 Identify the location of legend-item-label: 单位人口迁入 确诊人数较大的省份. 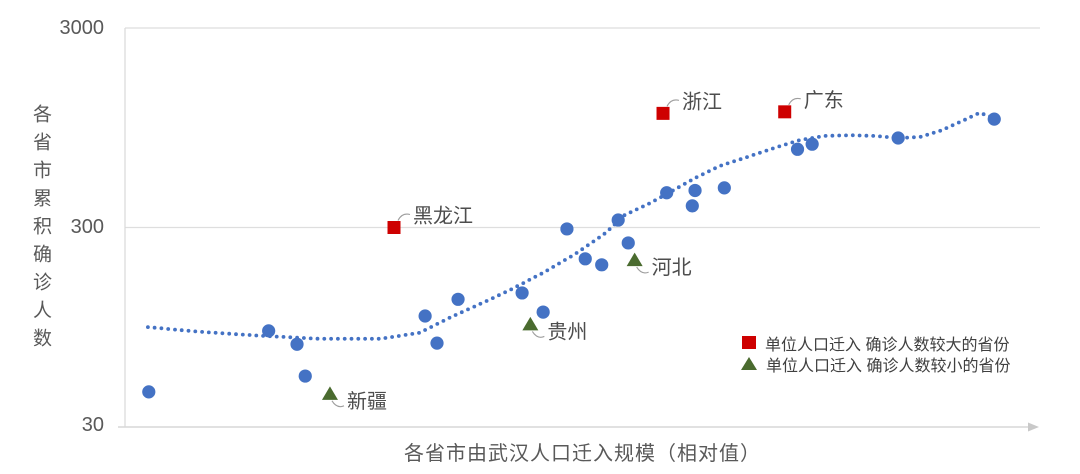
(887, 345).